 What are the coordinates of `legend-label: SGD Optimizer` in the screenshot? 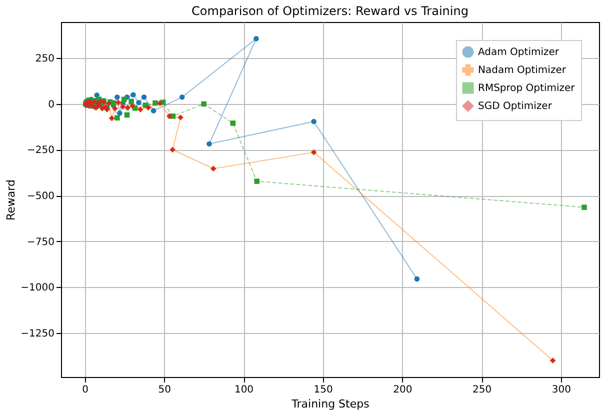 It's located at (515, 106).